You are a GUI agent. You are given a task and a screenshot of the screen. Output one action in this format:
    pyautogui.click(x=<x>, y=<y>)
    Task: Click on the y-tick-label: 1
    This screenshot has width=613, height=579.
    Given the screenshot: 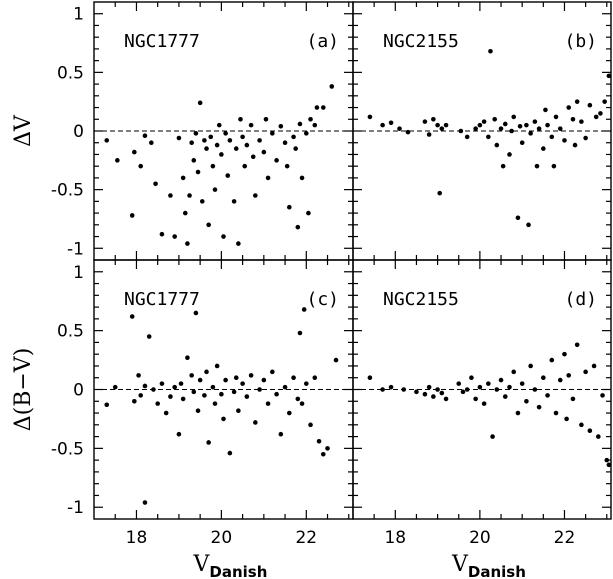 What is the action you would take?
    pyautogui.click(x=78, y=15)
    